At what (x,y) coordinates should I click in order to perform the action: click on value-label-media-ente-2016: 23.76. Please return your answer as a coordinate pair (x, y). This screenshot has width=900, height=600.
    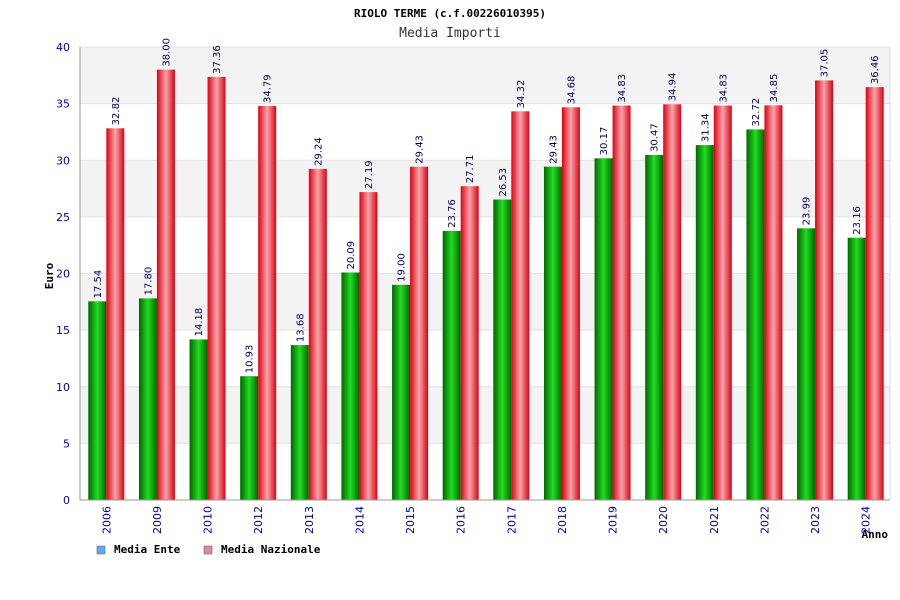
    Looking at the image, I should click on (452, 213).